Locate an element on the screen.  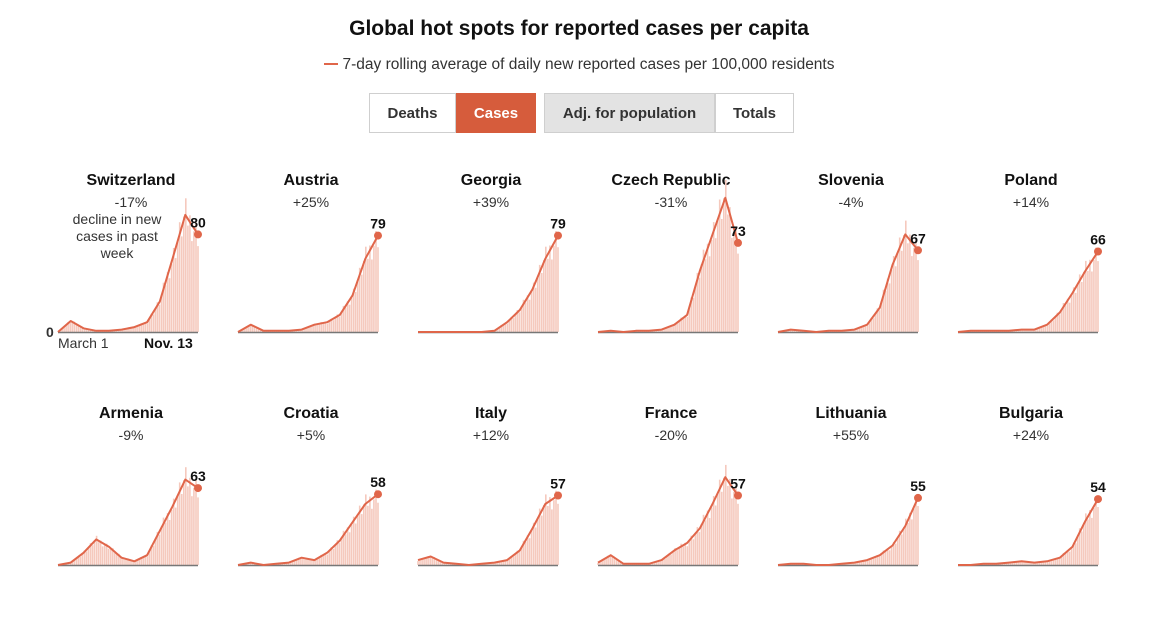
adjusted-for-population-button: Adj. for population is located at coordinates (629, 113).